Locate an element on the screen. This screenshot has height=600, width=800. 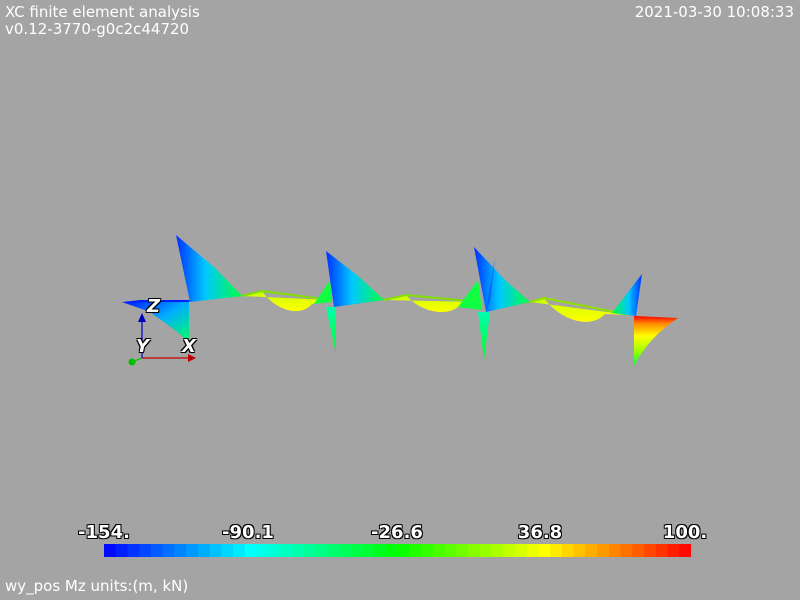
timestamp: 2021-03-30 10:08:33 is located at coordinates (714, 12).